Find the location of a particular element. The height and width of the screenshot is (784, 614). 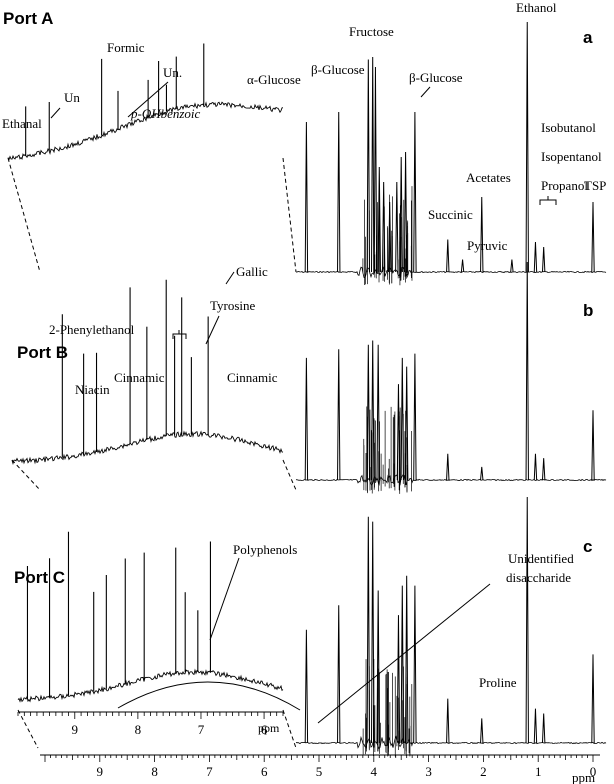

main-axis-tick-label: 6 is located at coordinates (264, 771).